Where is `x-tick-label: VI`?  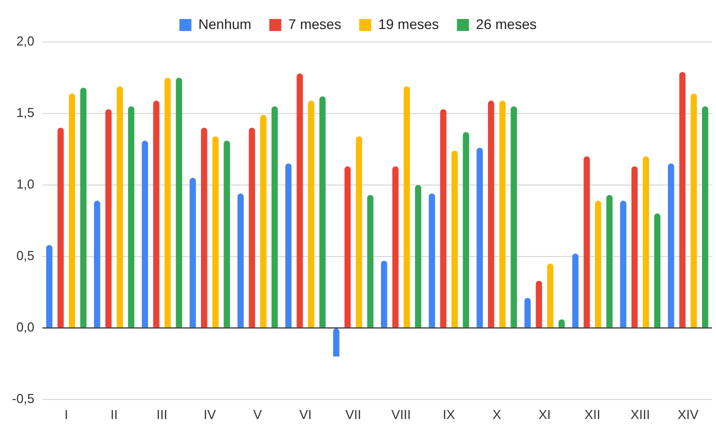 x-tick-label: VI is located at coordinates (305, 414).